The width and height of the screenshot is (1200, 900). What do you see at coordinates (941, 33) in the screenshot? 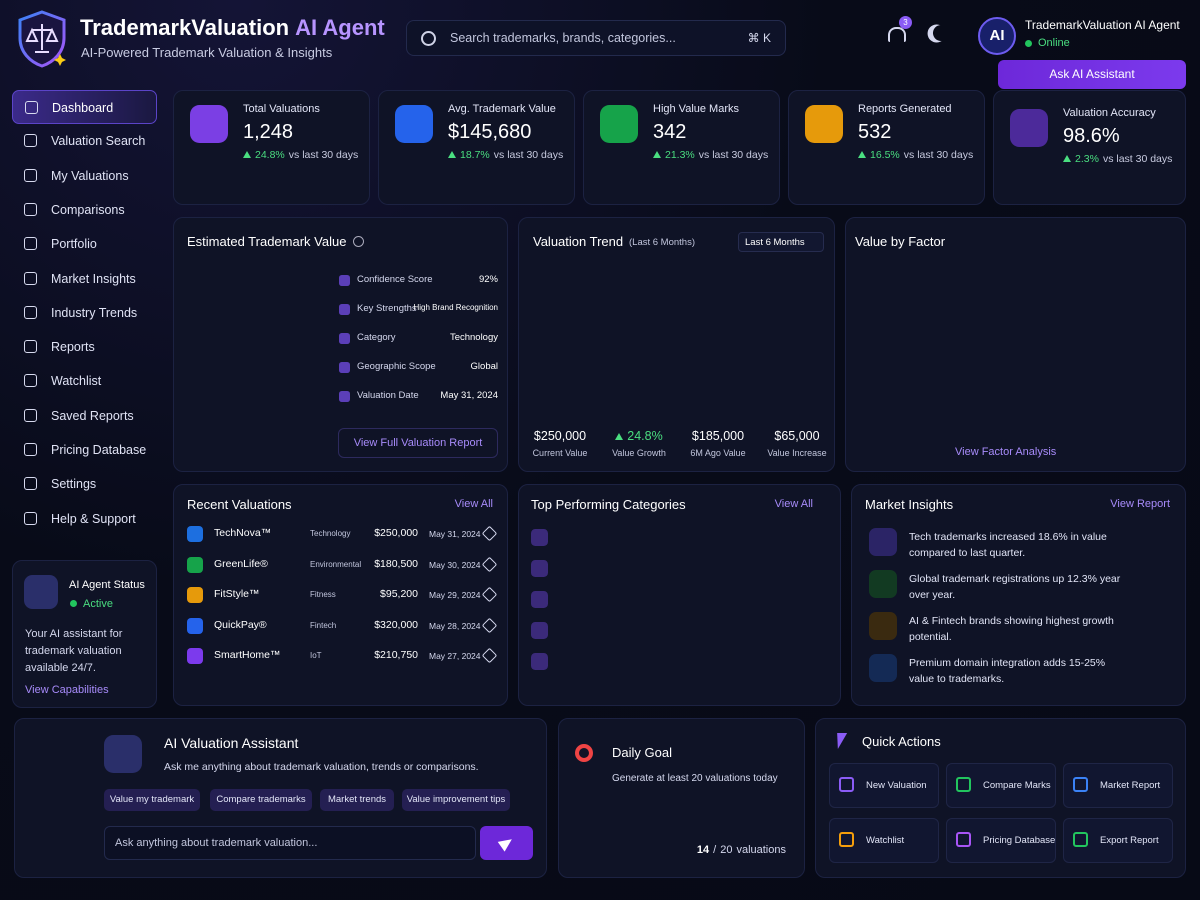
I see `theme-toggle` at bounding box center [941, 33].